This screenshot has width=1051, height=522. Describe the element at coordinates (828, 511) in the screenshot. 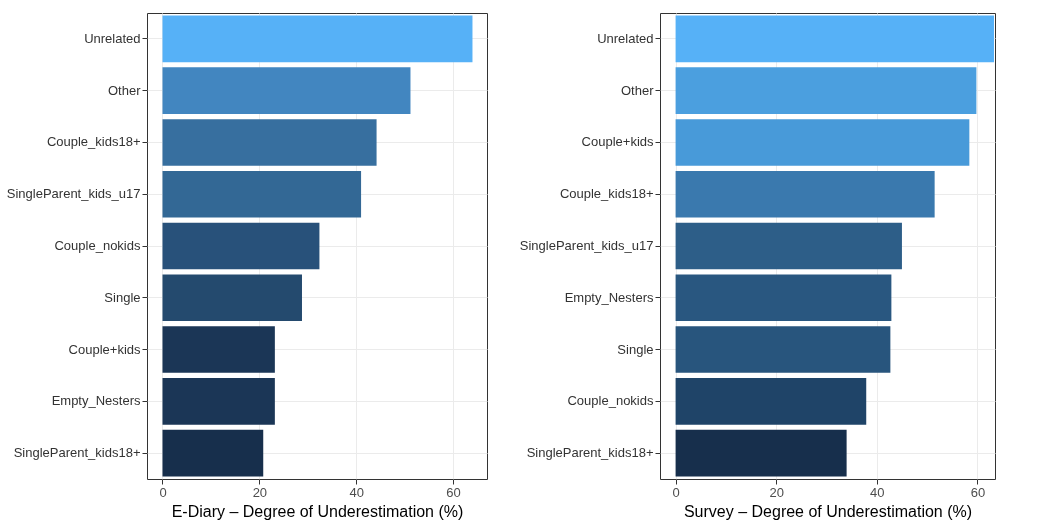

I see `x-axis-title: Survey – Degree of Underestimation (%)` at that location.